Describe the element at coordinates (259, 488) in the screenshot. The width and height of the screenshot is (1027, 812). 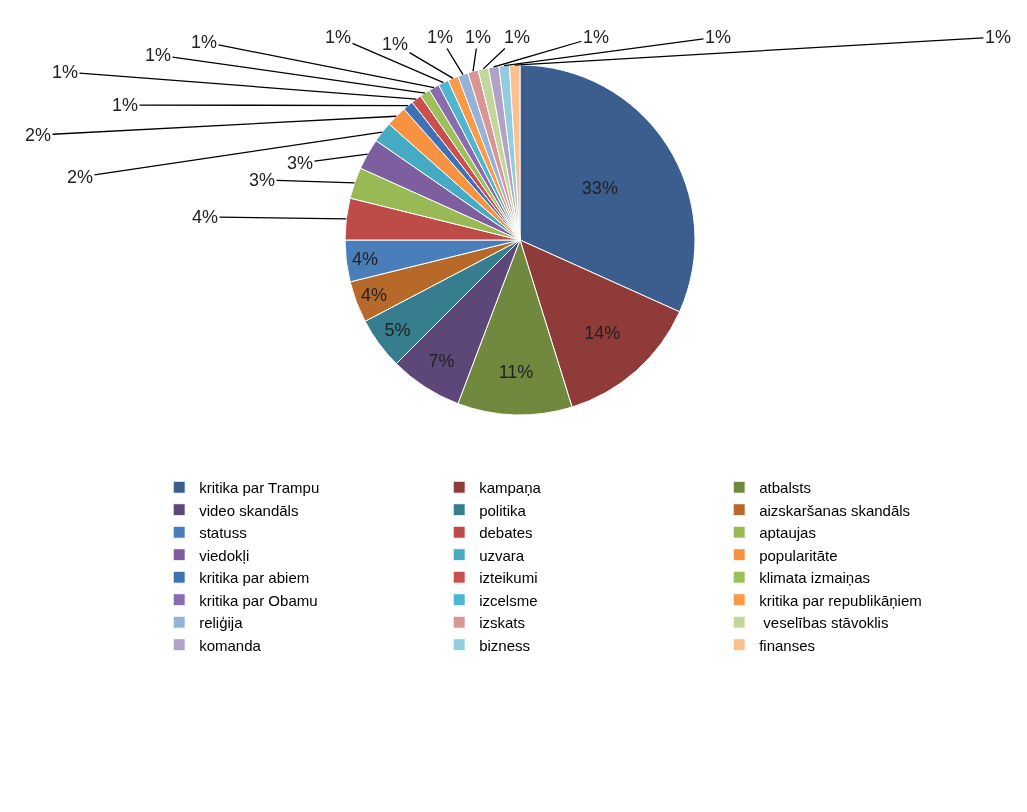
I see `legend-label: kritika par Trampu` at that location.